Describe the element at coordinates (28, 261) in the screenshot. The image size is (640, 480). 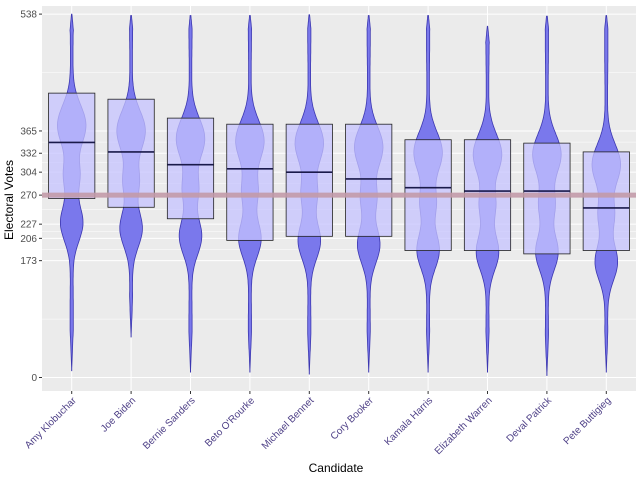
I see `y-tick-label: 173` at that location.